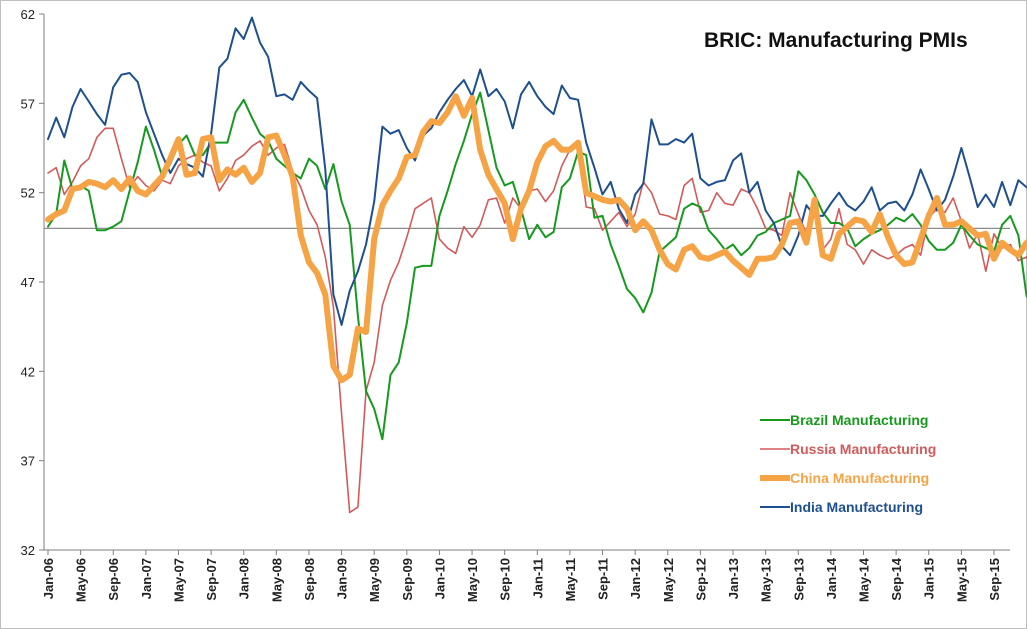 This screenshot has width=1027, height=629. Describe the element at coordinates (668, 580) in the screenshot. I see `x-tick-label: May-12` at that location.